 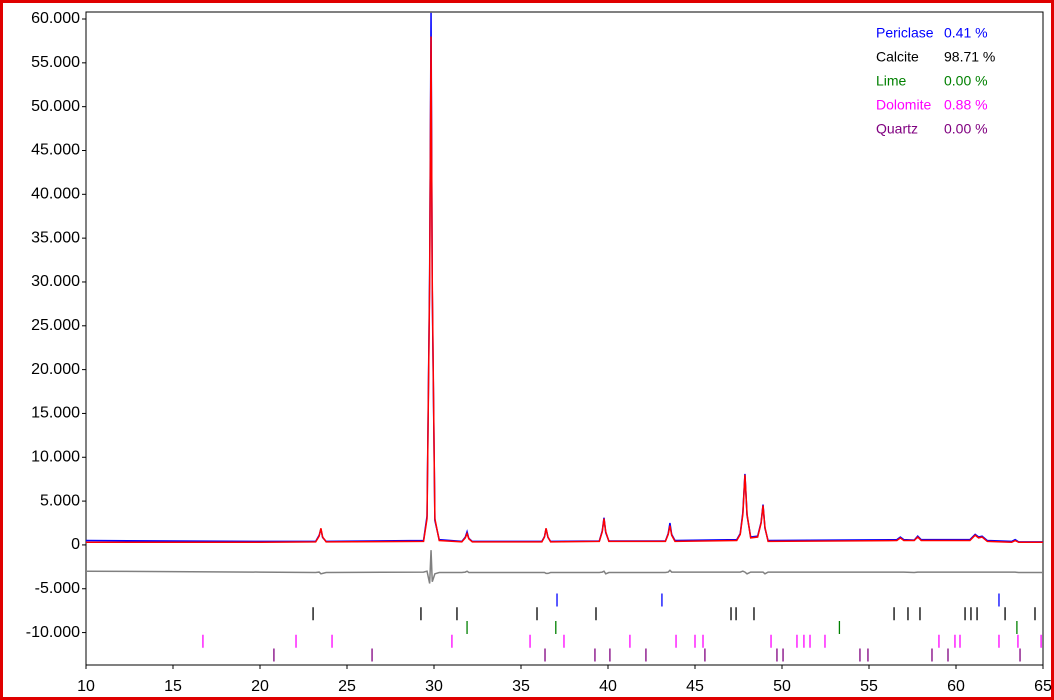 I want to click on legend-value: 98.71 %, so click(x=969, y=57).